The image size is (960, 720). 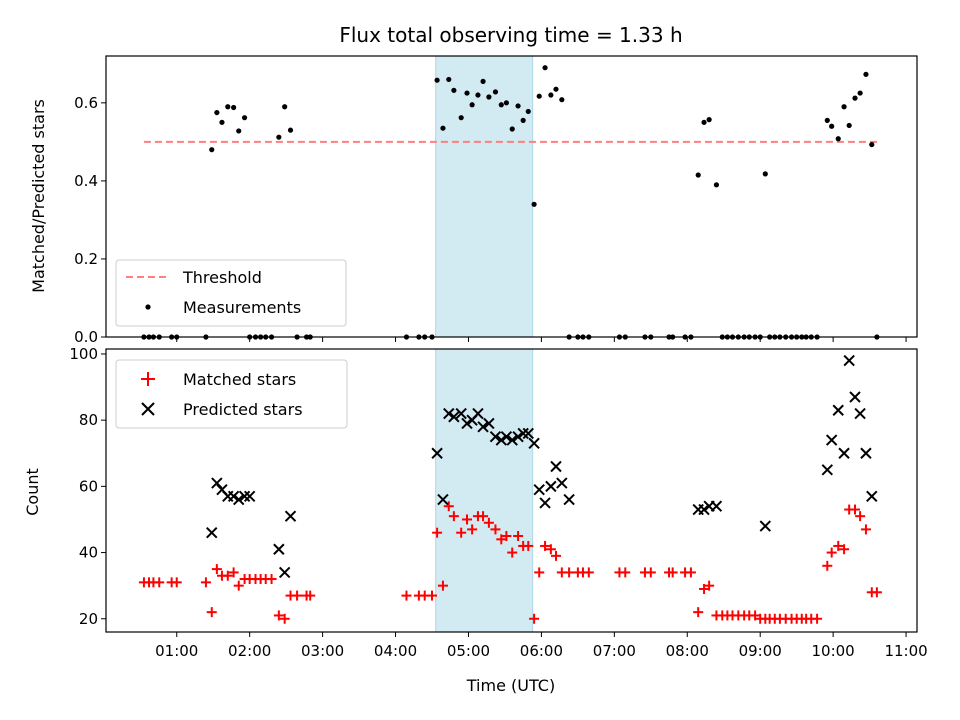 I want to click on chart-title: Flux total observing time = 1.33 h, so click(x=510, y=35).